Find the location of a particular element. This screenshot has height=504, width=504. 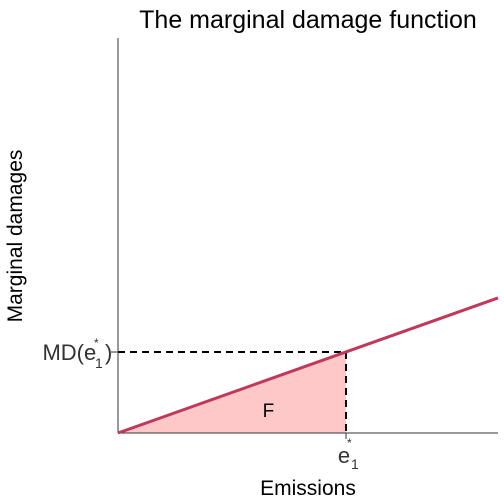

x-tick-label-base: e is located at coordinates (344, 455).